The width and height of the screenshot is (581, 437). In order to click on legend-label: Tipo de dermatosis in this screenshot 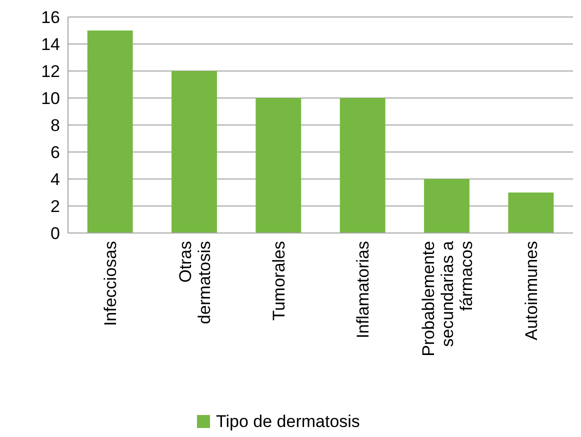, I will do `click(288, 421)`.